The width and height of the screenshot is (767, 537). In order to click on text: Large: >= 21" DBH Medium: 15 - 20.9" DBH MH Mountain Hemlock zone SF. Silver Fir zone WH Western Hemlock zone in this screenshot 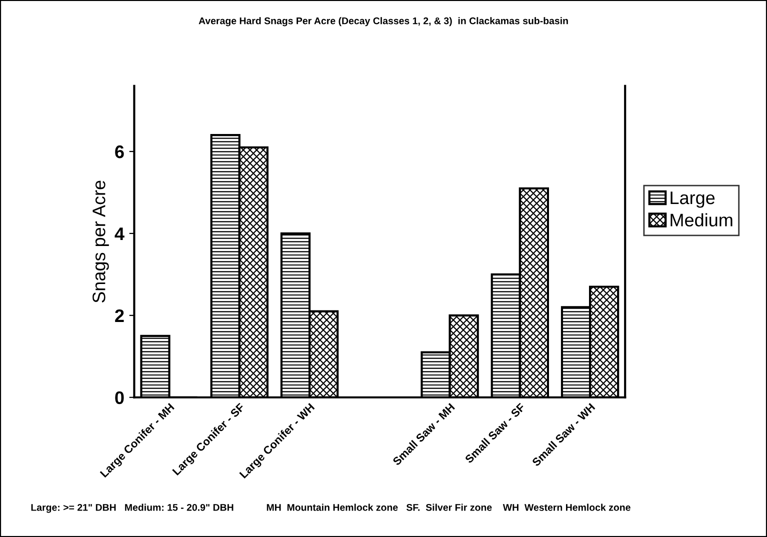, I will do `click(330, 508)`.